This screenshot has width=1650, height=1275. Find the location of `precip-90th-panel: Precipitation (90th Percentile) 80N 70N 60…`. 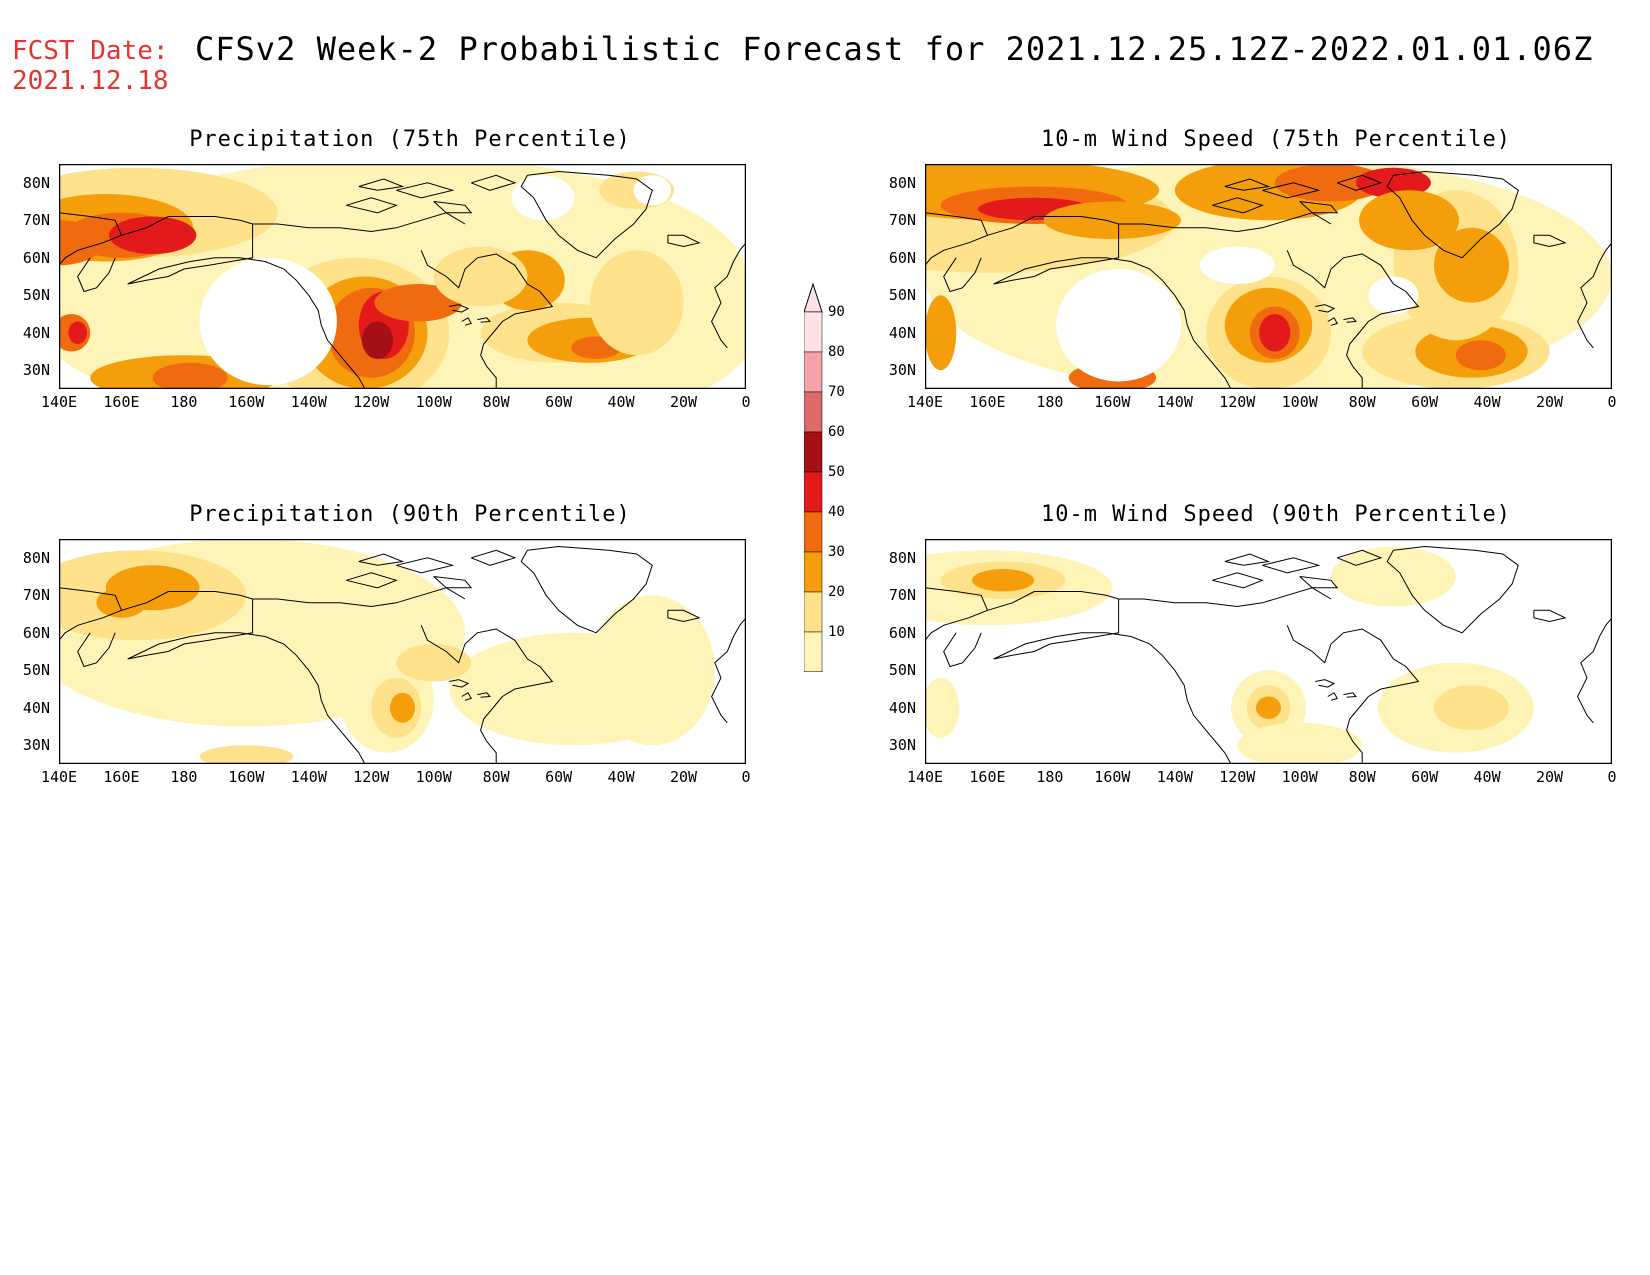

precip-90th-panel: Precipitation (90th Percentile) 80N 70N 60… is located at coordinates (375, 652).